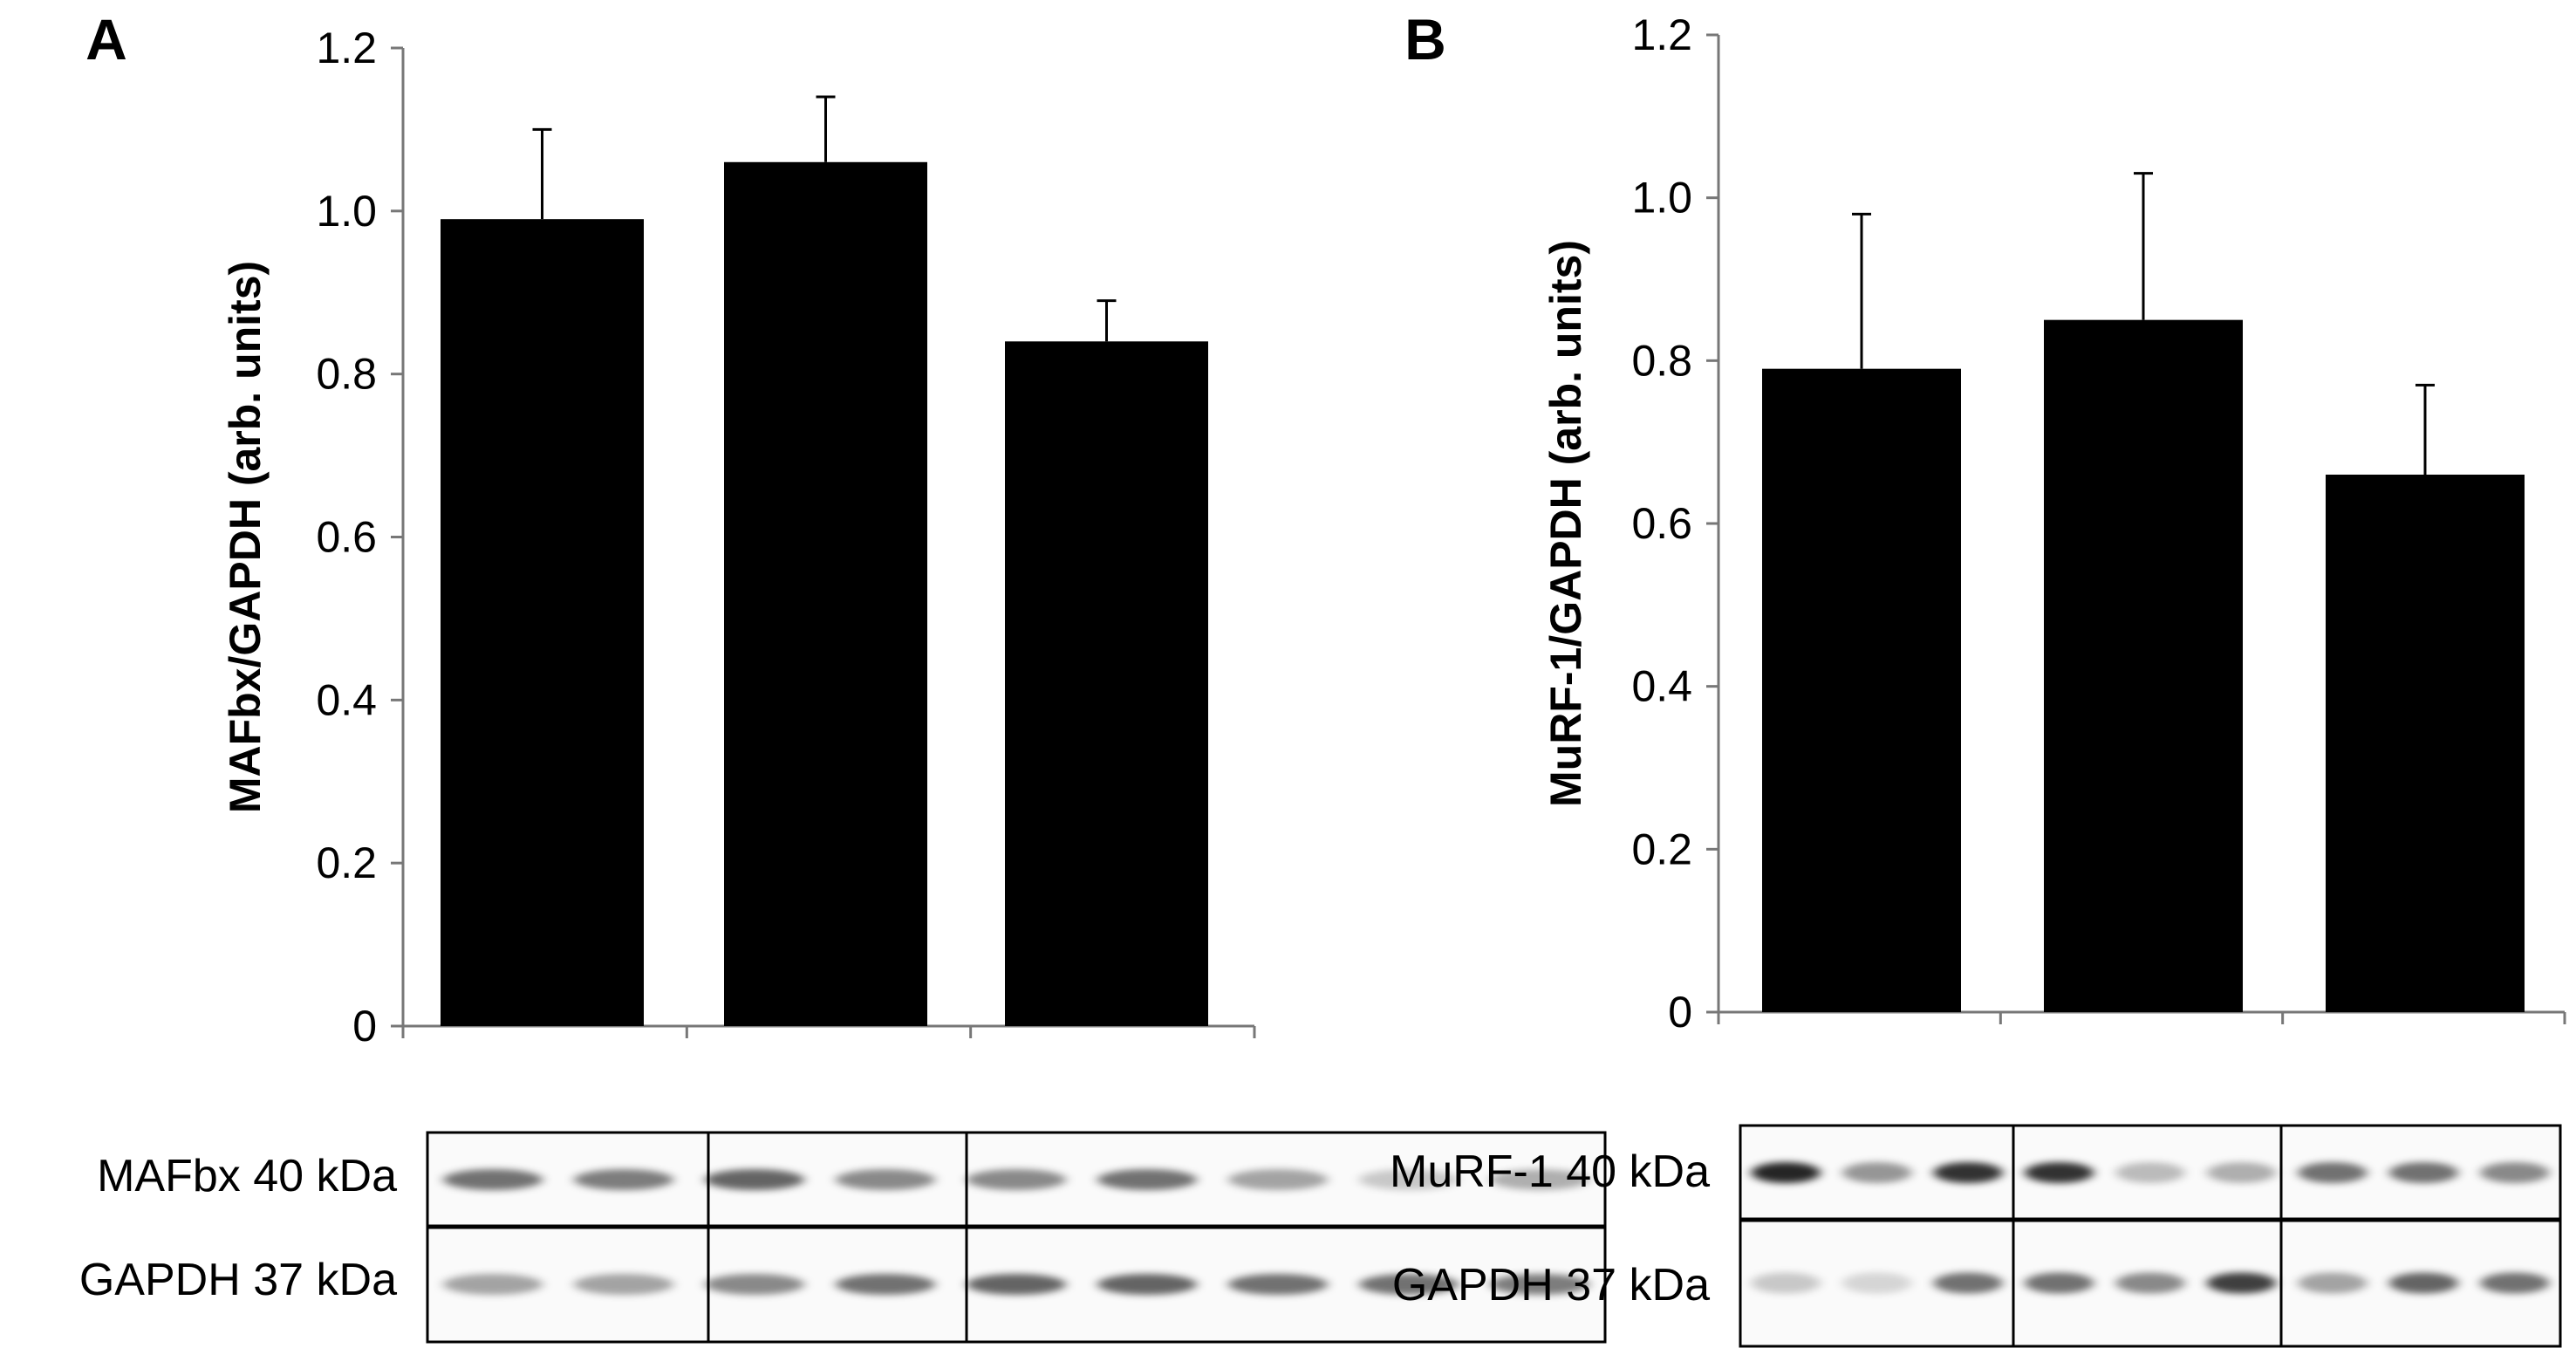  I want to click on y-axis-title: MuRF-1/GAPDH (arb. units), so click(1565, 523).